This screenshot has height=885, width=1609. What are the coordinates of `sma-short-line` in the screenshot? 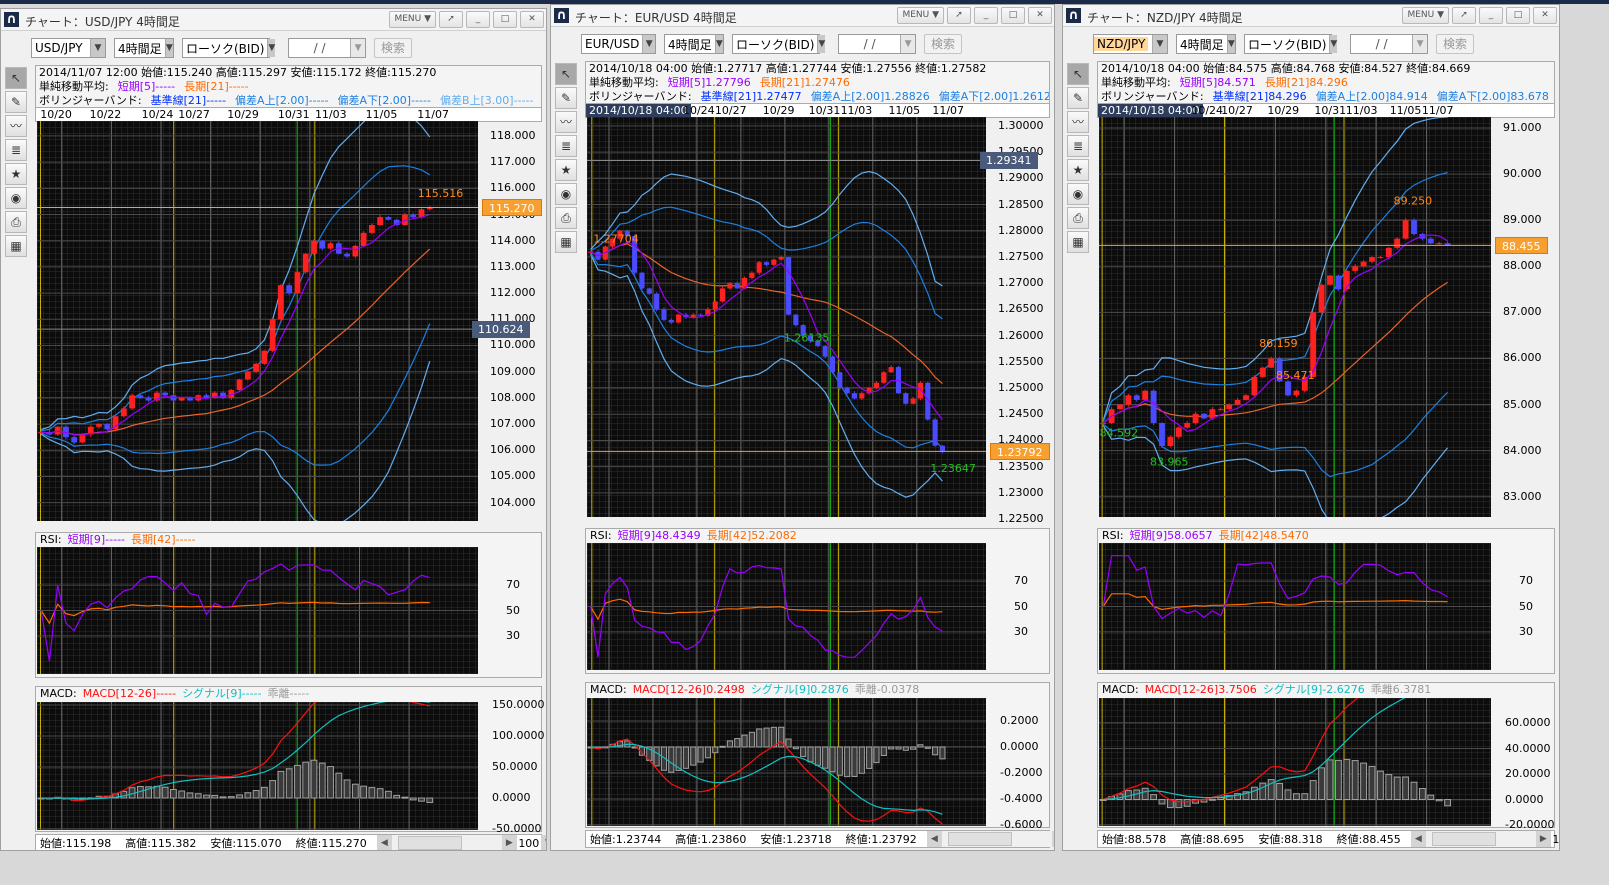 It's located at (235, 325).